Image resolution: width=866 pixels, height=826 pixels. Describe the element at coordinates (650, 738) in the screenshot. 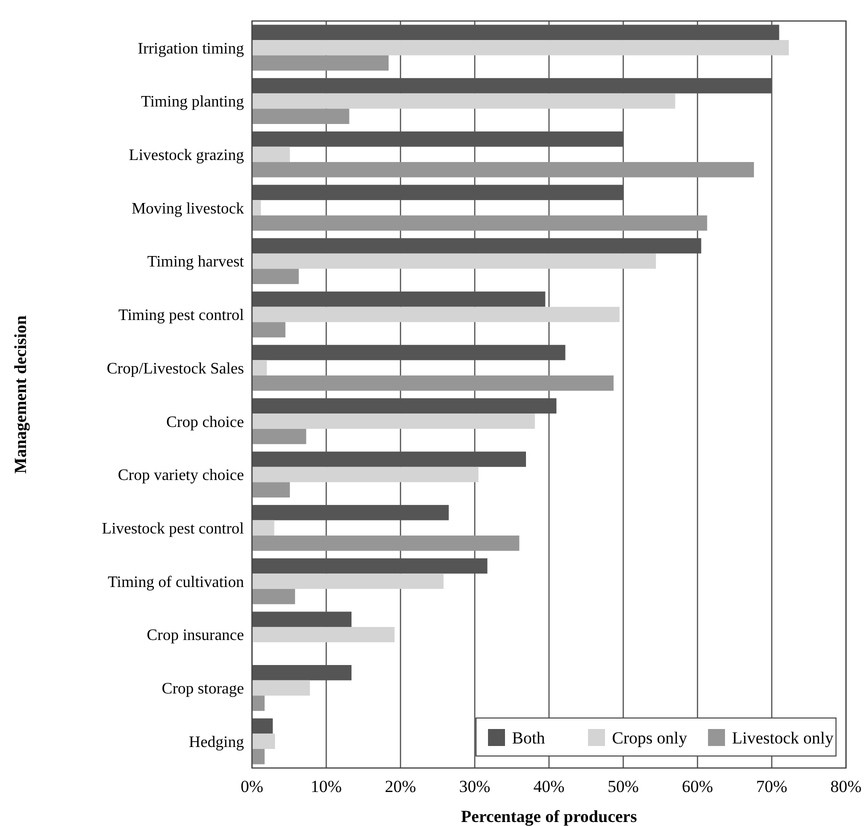

I see `legend-label: Crops only` at that location.